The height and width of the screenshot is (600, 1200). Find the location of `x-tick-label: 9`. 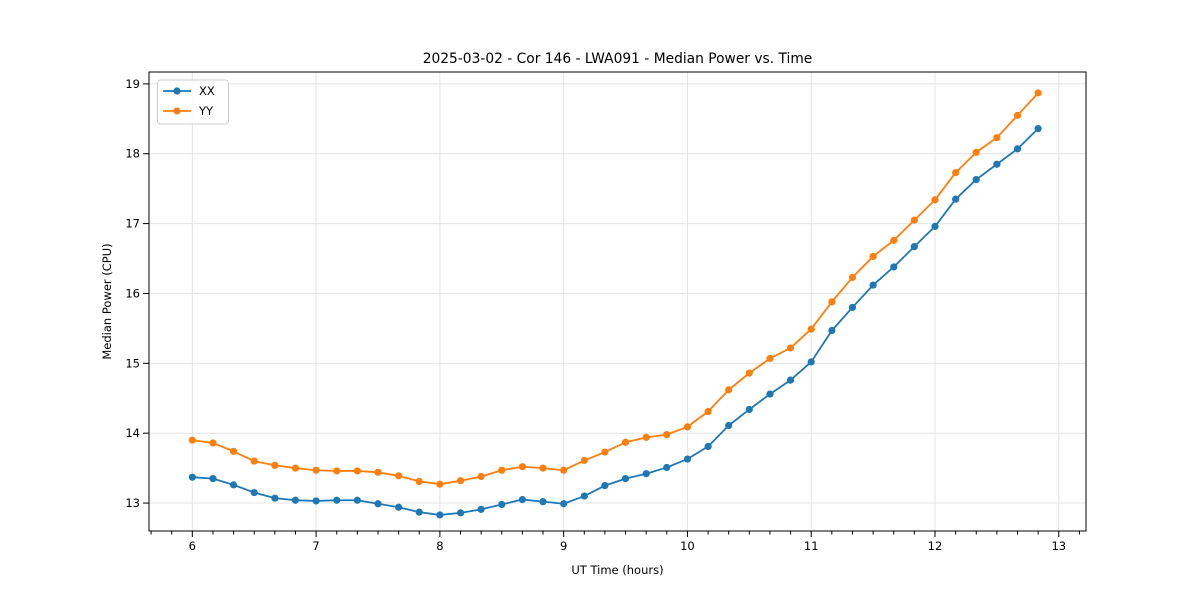

x-tick-label: 9 is located at coordinates (563, 546).